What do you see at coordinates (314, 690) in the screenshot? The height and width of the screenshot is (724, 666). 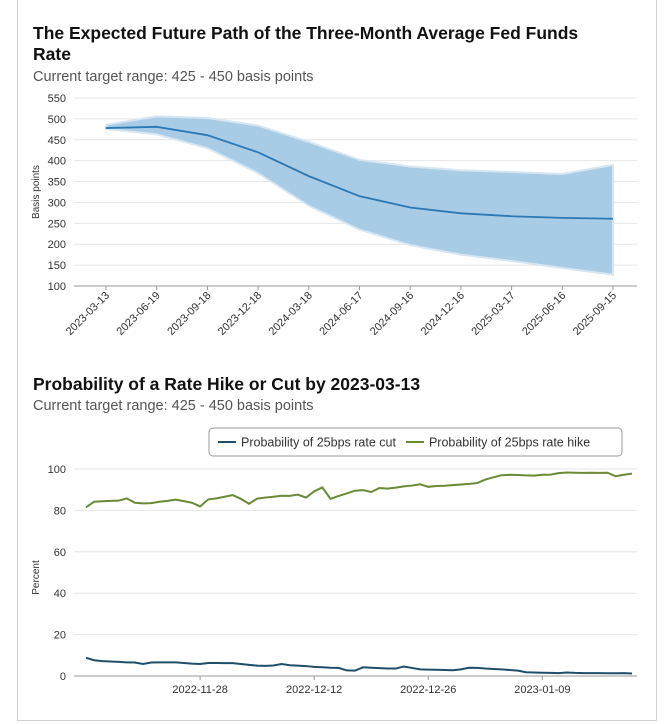 I see `x-tick-label: 2022-12-12` at bounding box center [314, 690].